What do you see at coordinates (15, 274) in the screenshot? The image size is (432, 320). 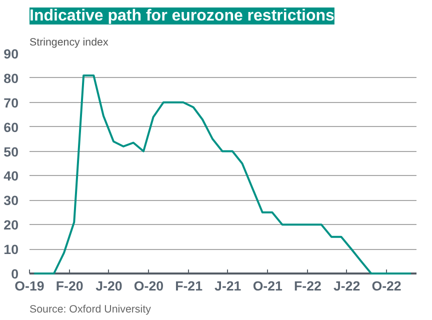 I see `y-tick-label: 0` at bounding box center [15, 274].